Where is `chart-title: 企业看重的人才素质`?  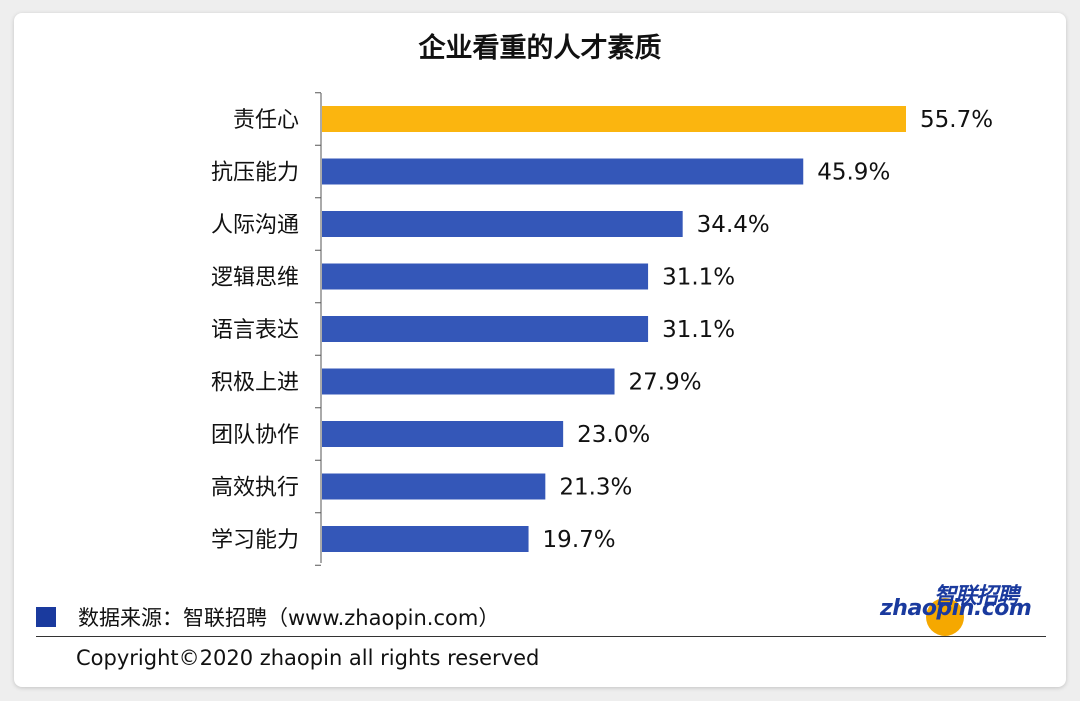 chart-title: 企业看重的人才素质 is located at coordinates (540, 48).